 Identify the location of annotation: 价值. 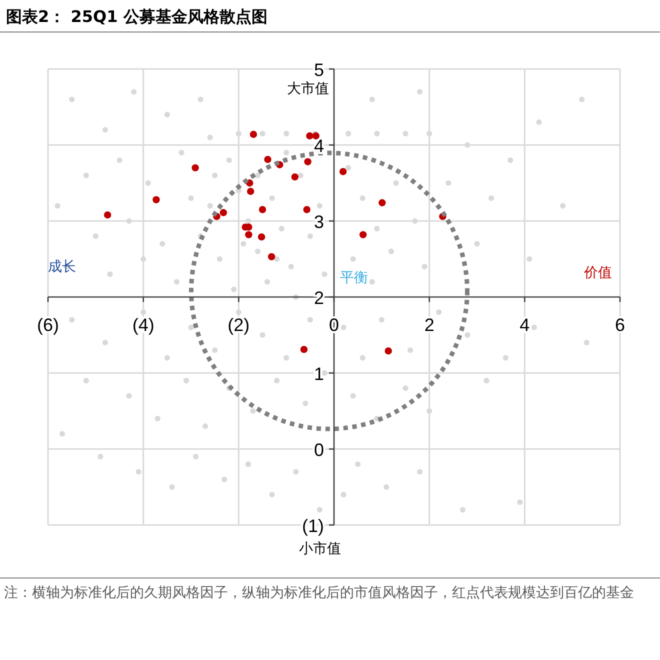
(597, 273).